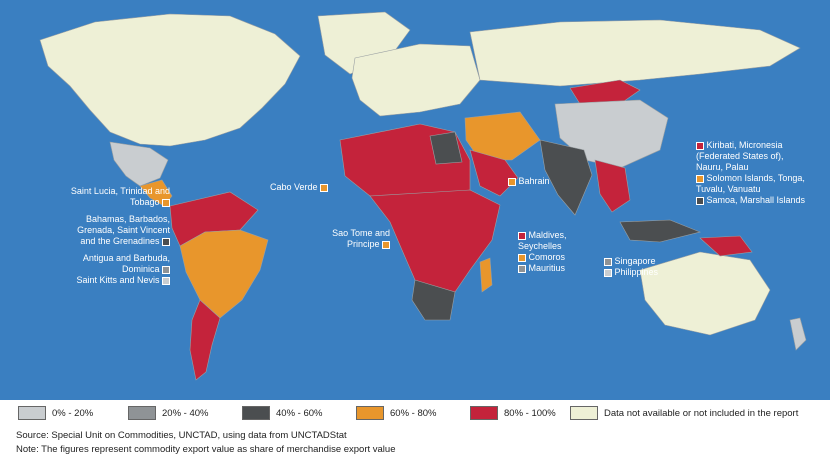 This screenshot has width=830, height=462. I want to click on legend-label: 20% - 40%, so click(185, 413).